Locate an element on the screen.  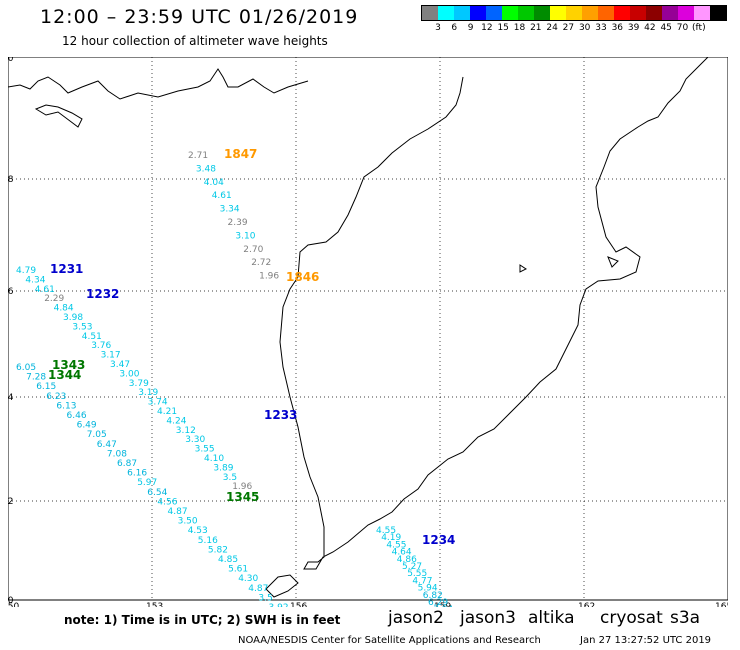
legend-label: 33 is located at coordinates (601, 28).